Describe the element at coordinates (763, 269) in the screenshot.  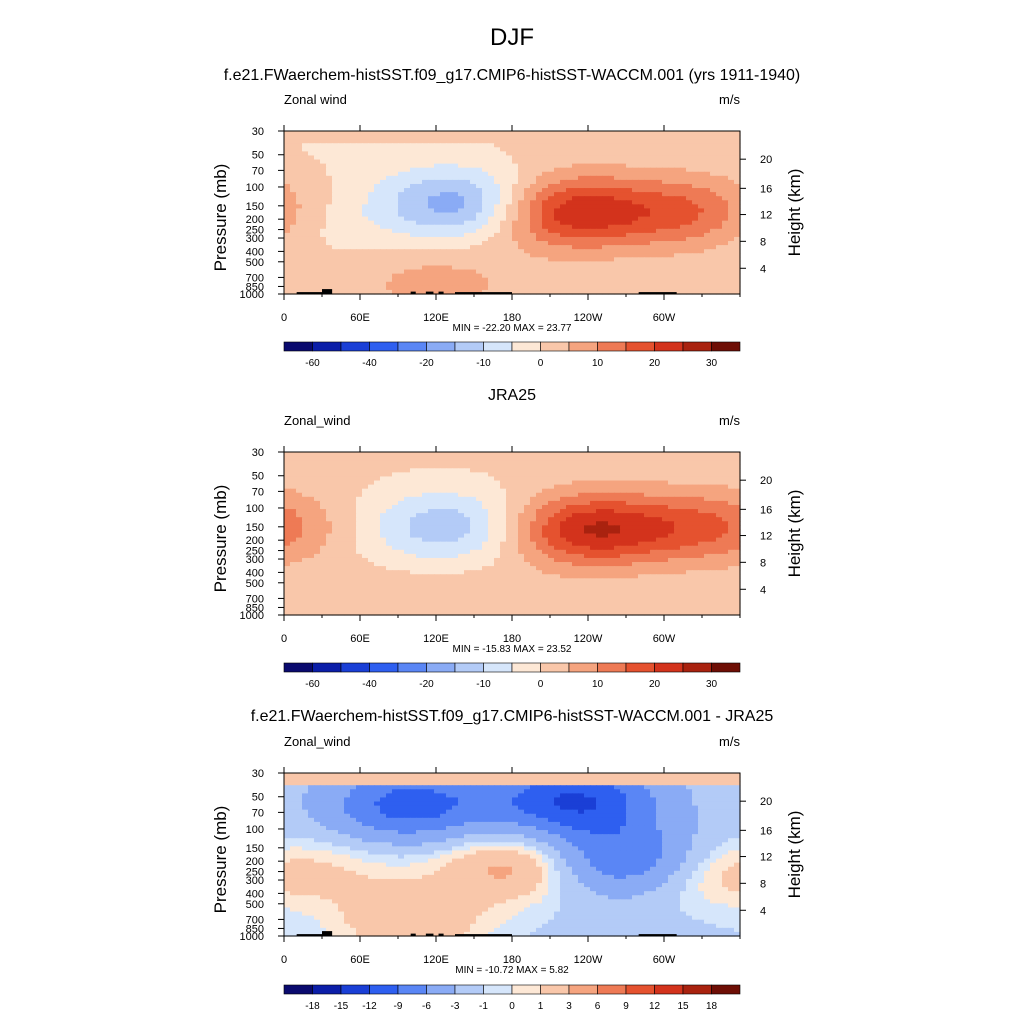
I see `y-right-tick-label: 4` at that location.